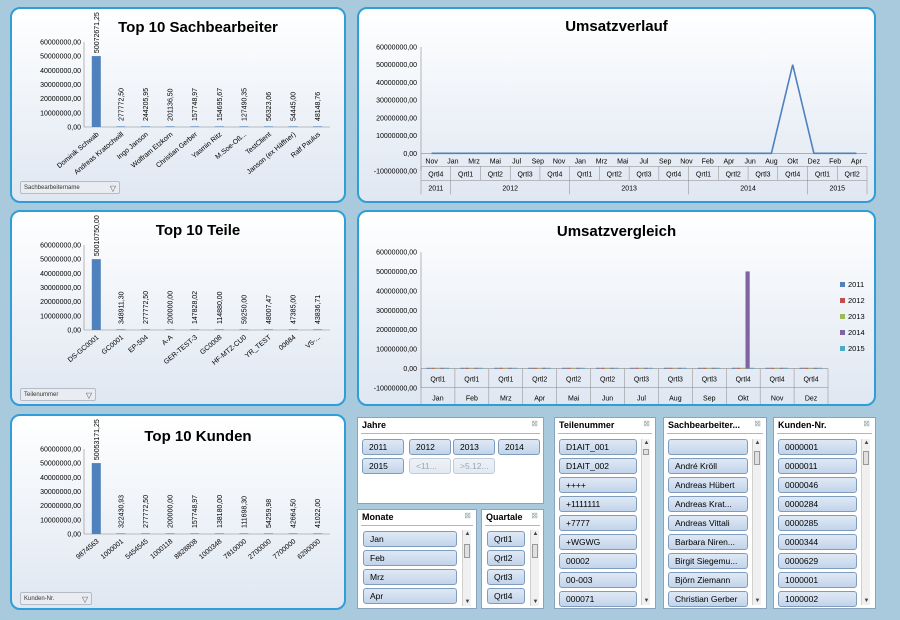  I want to click on slicer-item: Björn Ziemann, so click(708, 580).